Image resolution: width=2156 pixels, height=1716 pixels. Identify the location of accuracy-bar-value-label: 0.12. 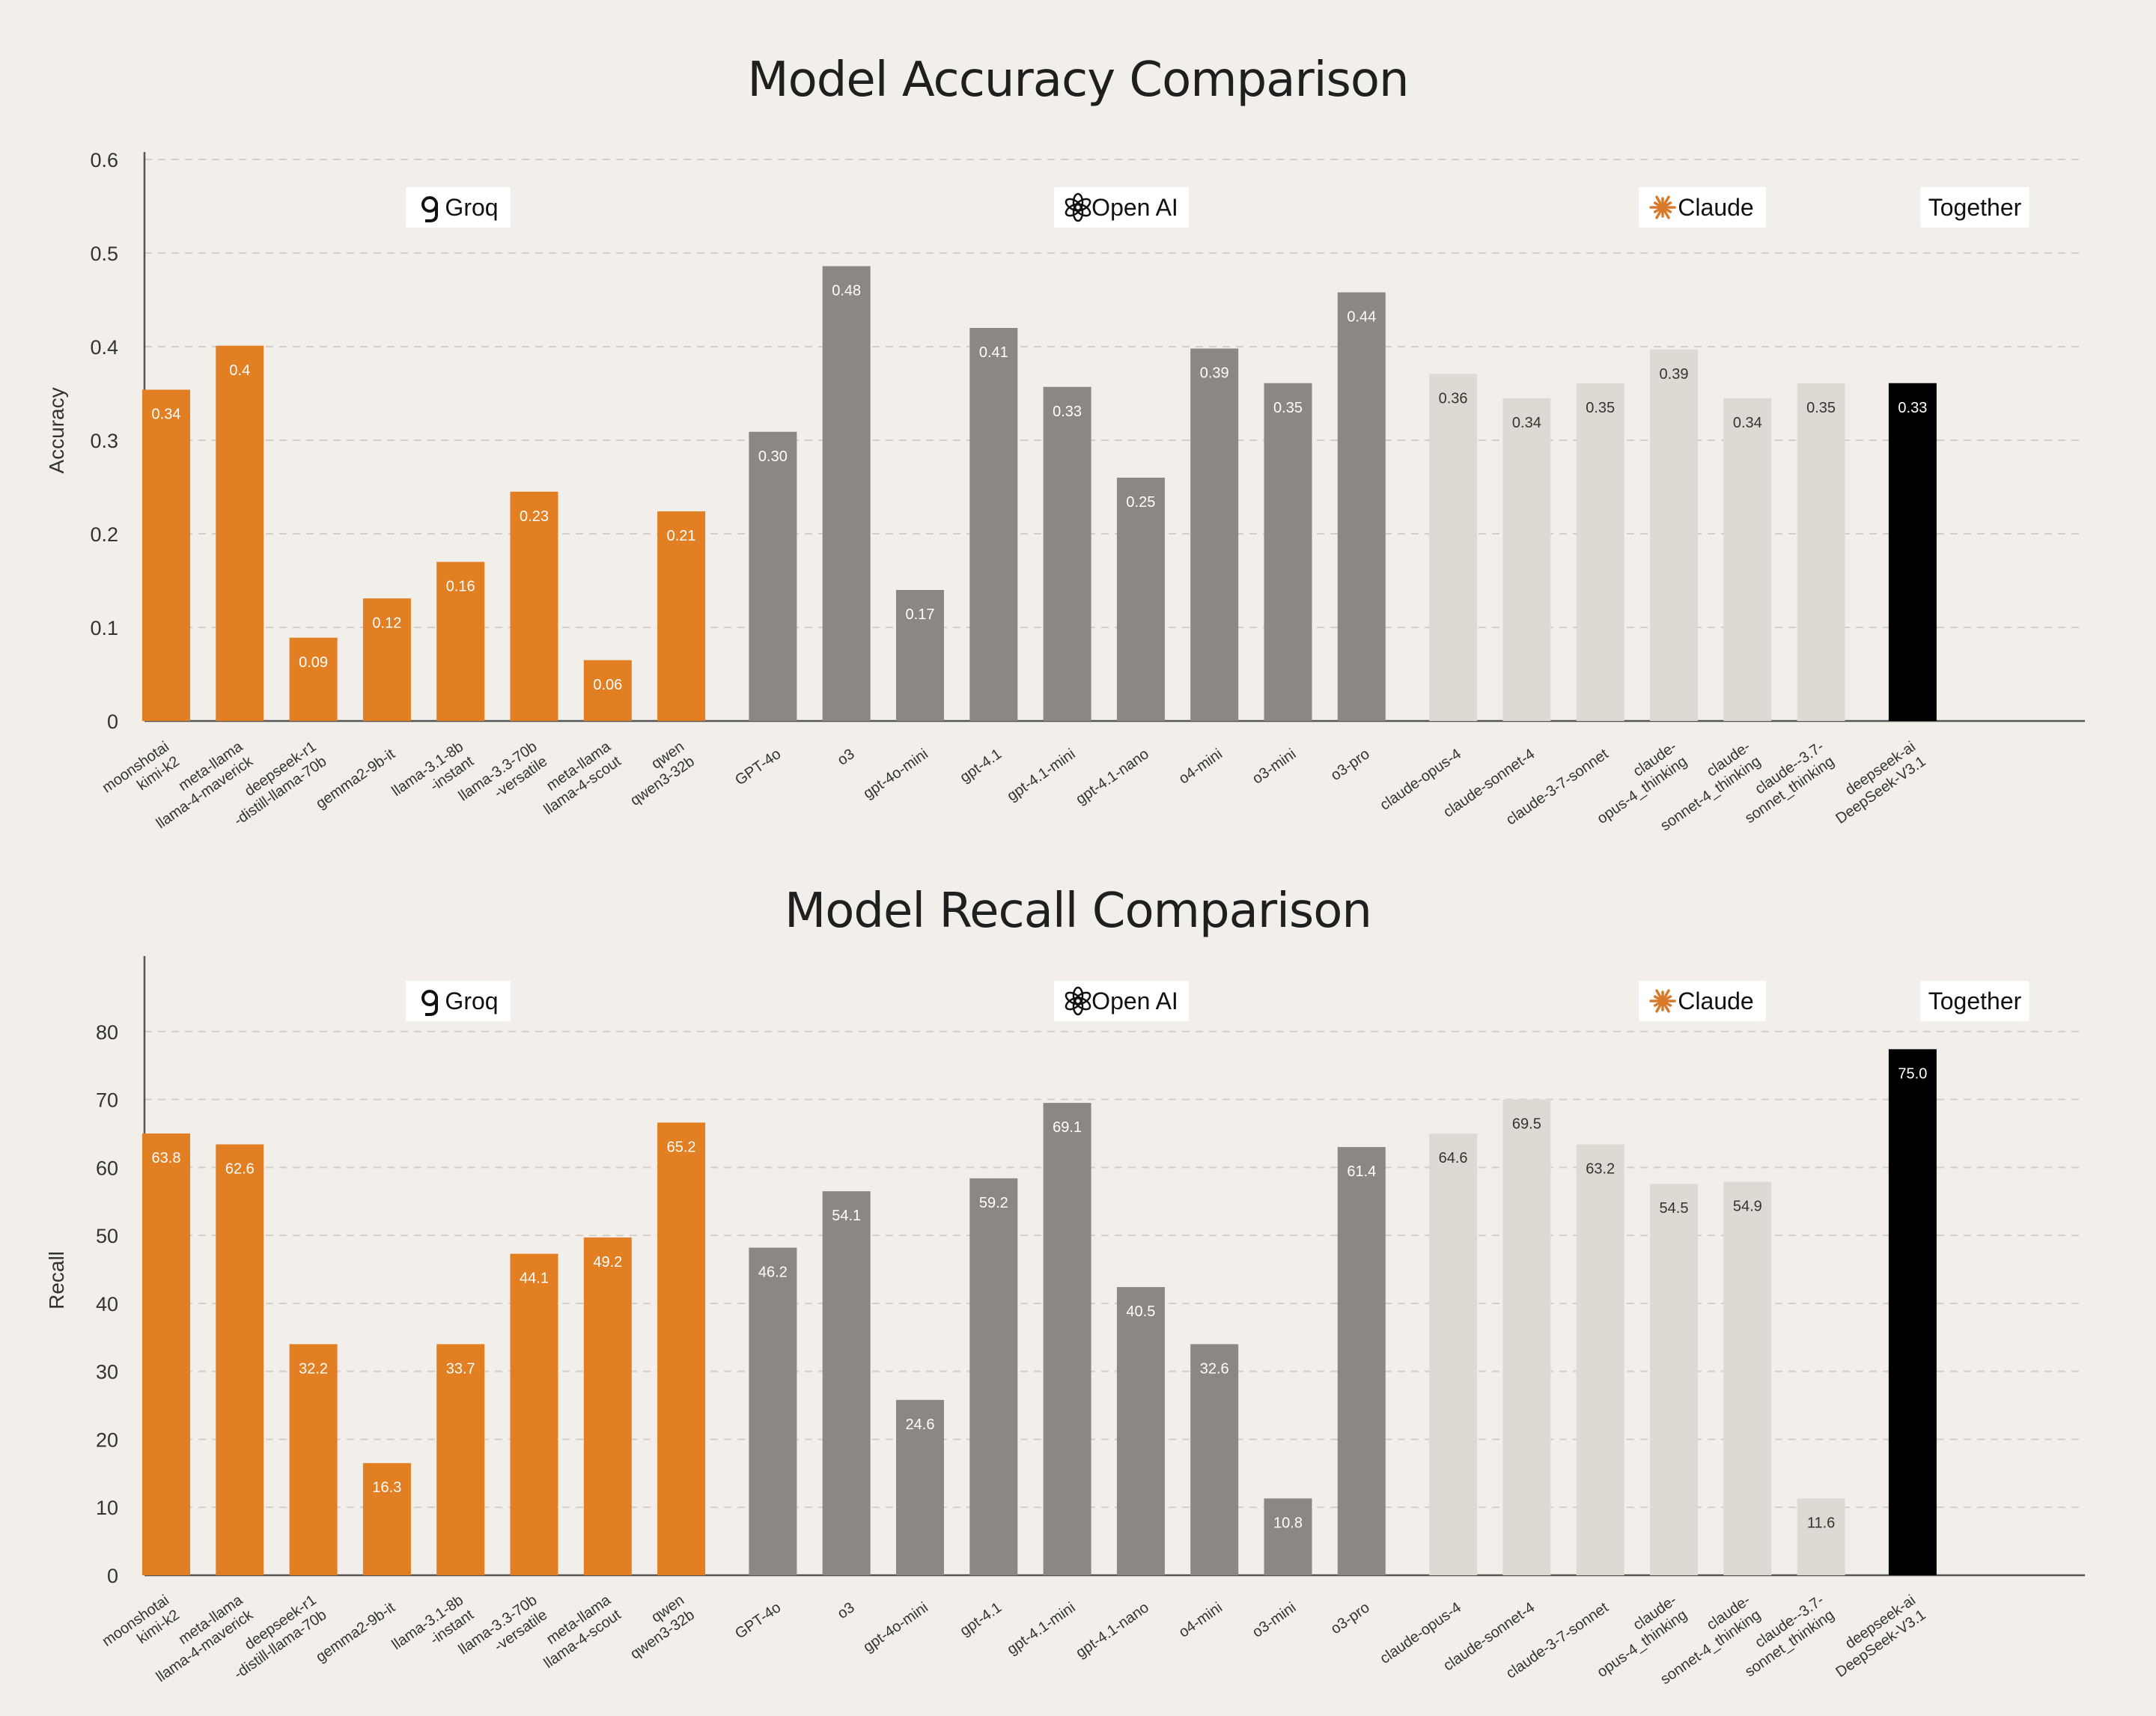
(386, 623).